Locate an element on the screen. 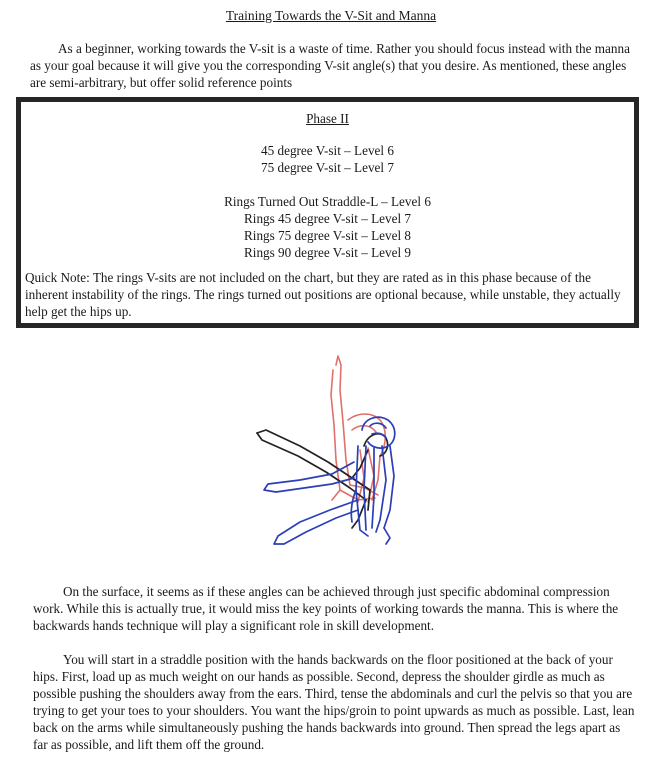  page-title: Training Towards the V-Sit and Manna is located at coordinates (331, 15).